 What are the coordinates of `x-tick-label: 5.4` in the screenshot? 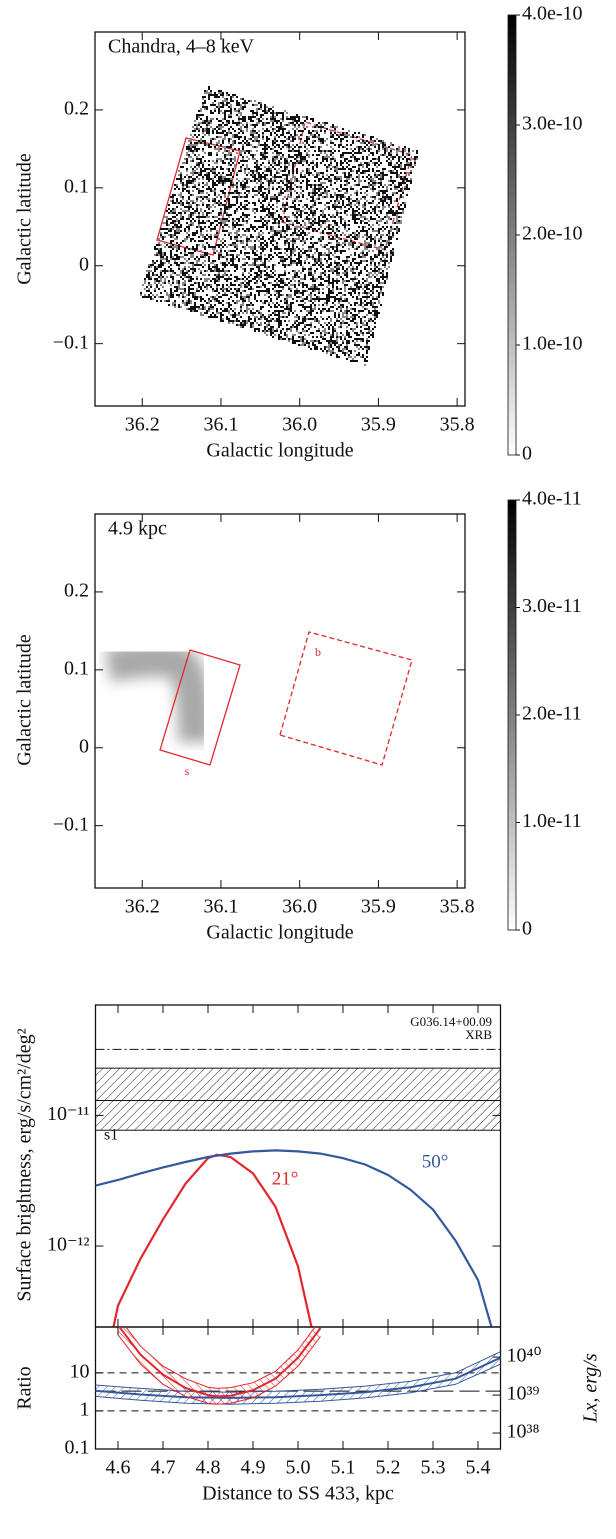 It's located at (478, 1468).